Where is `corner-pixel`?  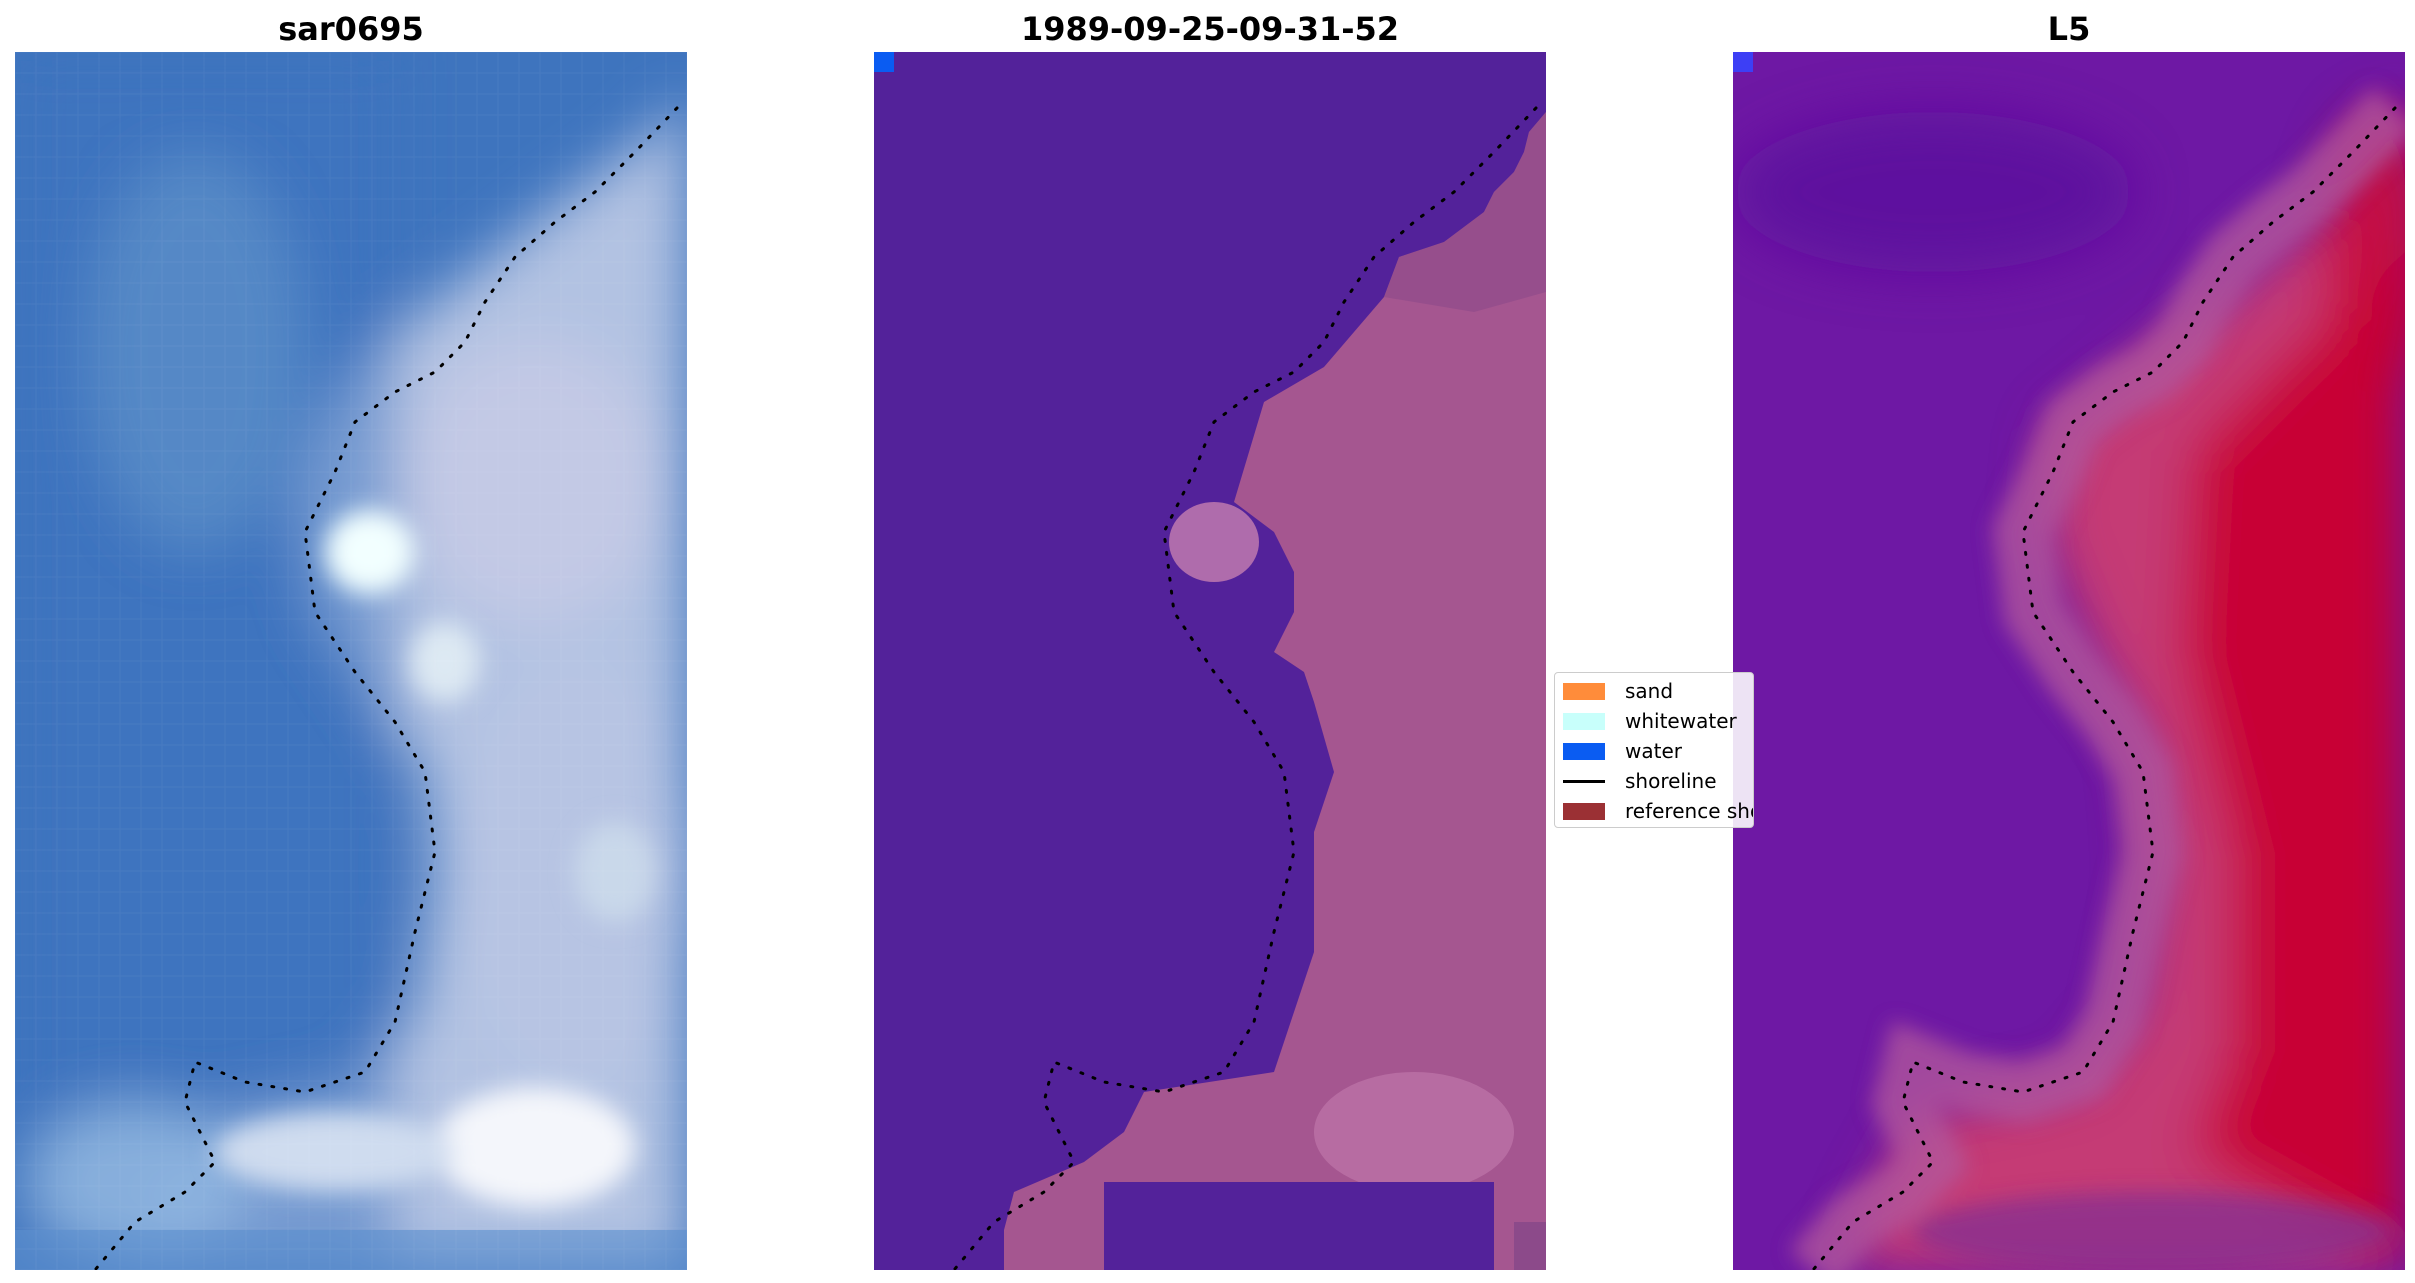
corner-pixel is located at coordinates (1743, 62).